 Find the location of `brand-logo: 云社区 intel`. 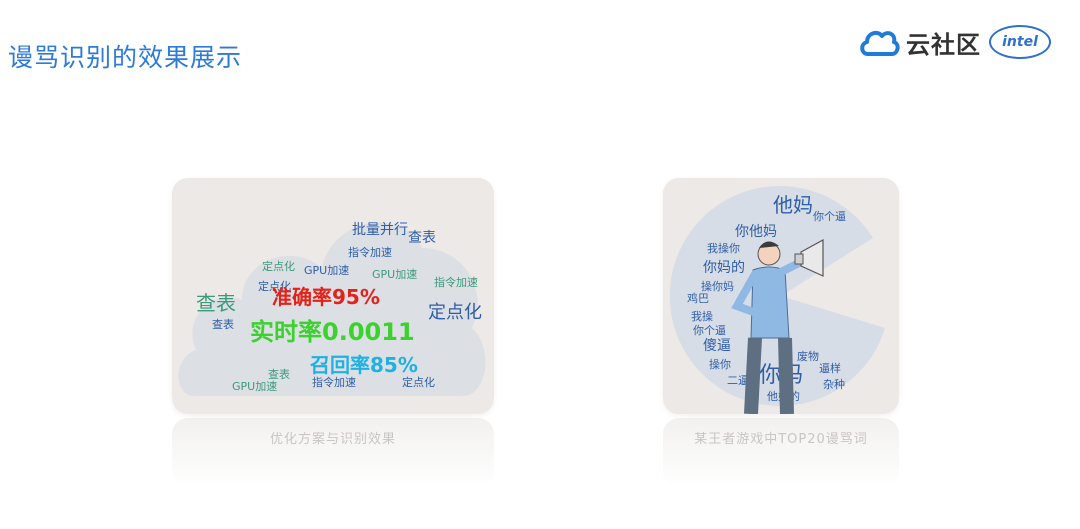

brand-logo: 云社区 intel is located at coordinates (963, 42).